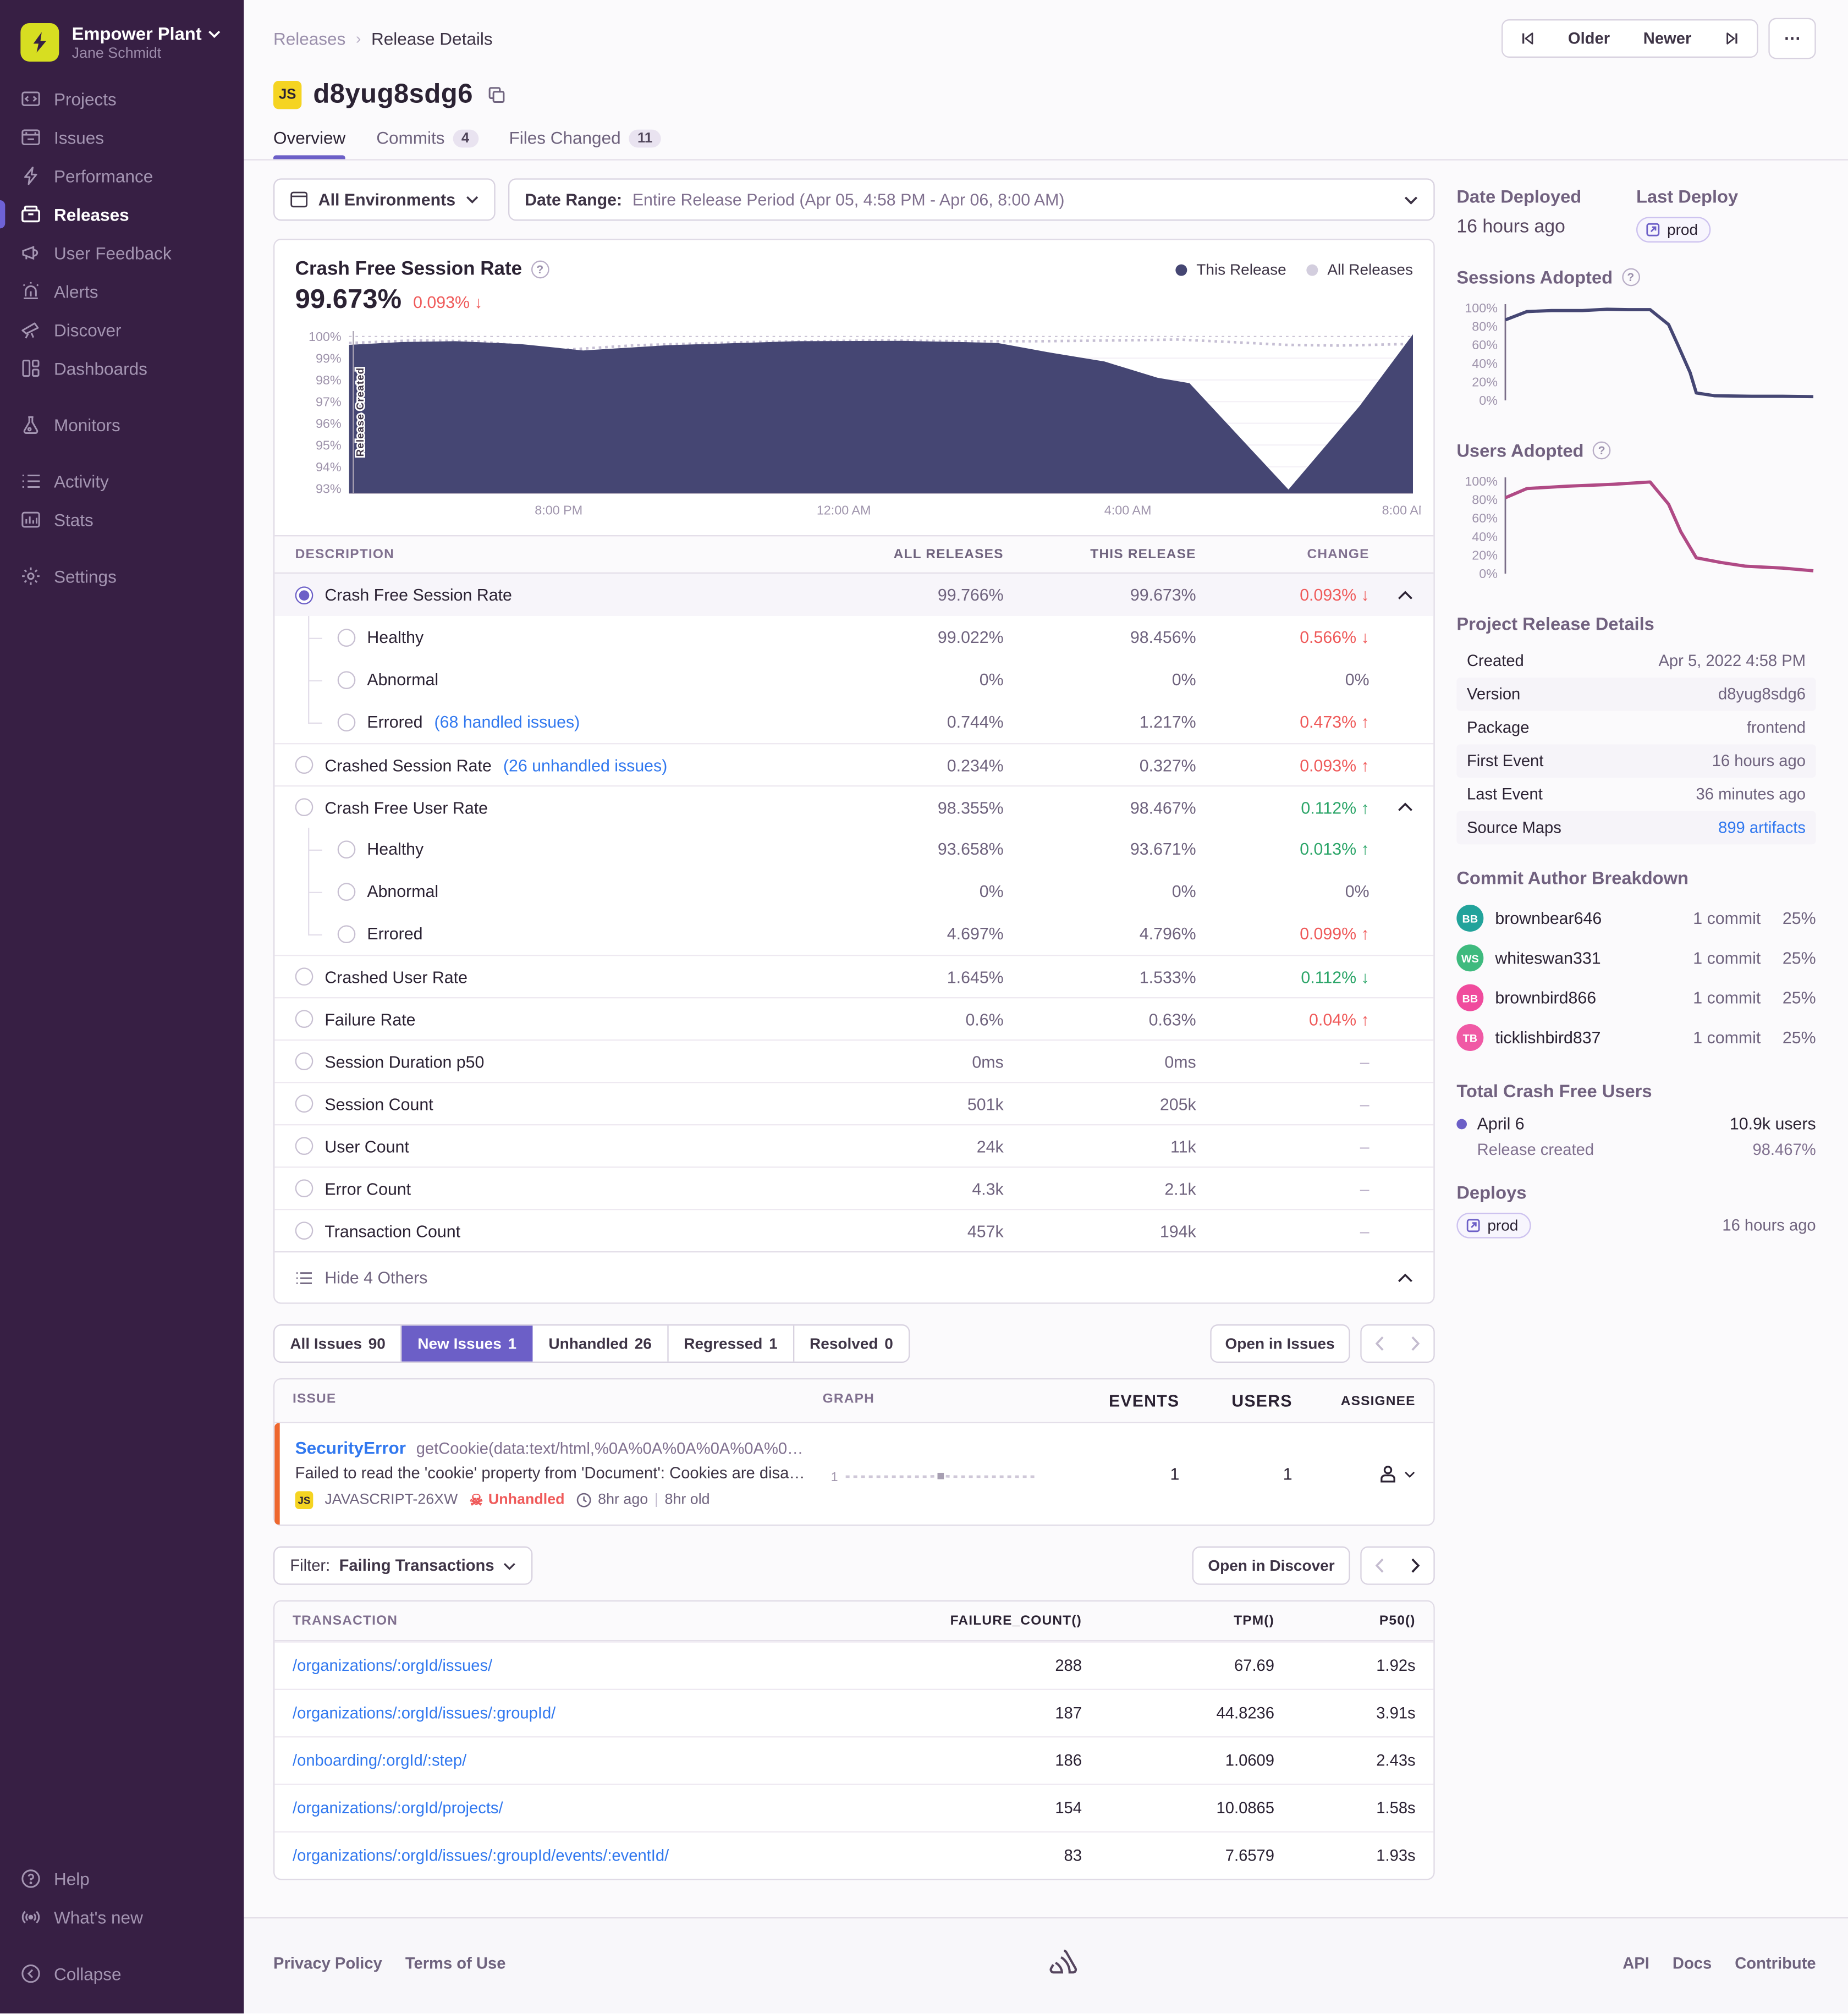 The width and height of the screenshot is (1848, 2014). Describe the element at coordinates (853, 679) in the screenshot. I see `metric-row-abnormal-sessions: Abnormal 0% 0% 0%` at that location.